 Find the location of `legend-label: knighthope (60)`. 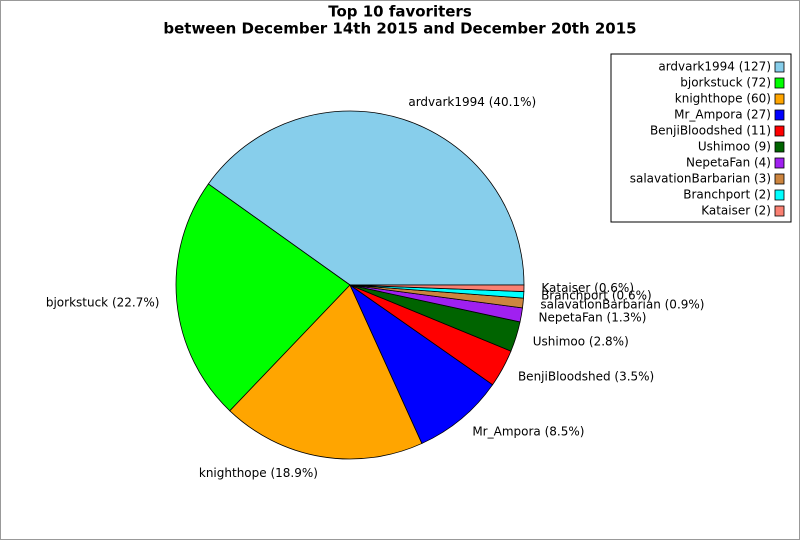

legend-label: knighthope (60) is located at coordinates (723, 99).